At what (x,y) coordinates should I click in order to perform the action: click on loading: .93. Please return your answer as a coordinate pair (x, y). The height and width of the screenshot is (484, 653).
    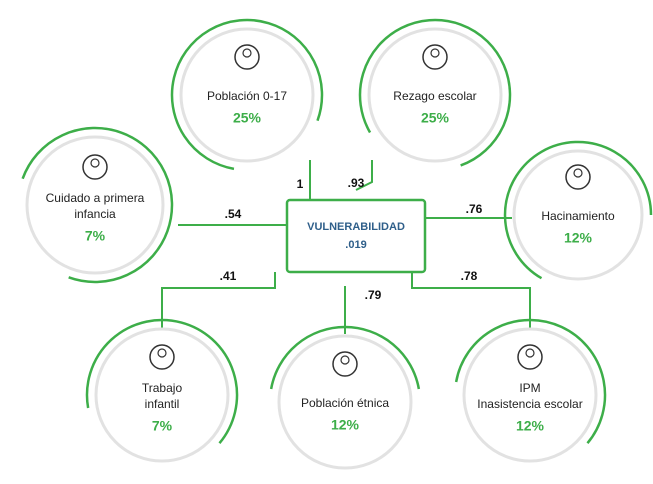
    Looking at the image, I should click on (356, 183).